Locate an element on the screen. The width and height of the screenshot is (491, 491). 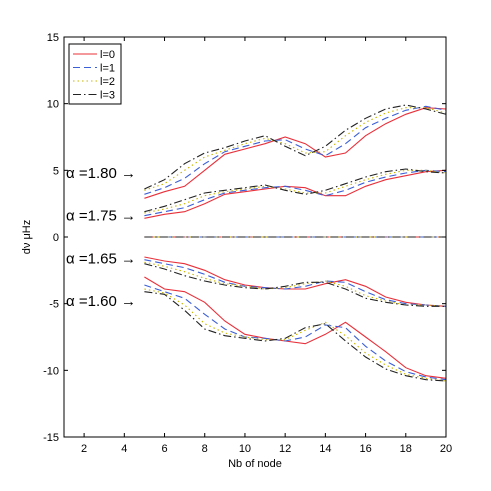
x-tick-label: 12 is located at coordinates (285, 449).